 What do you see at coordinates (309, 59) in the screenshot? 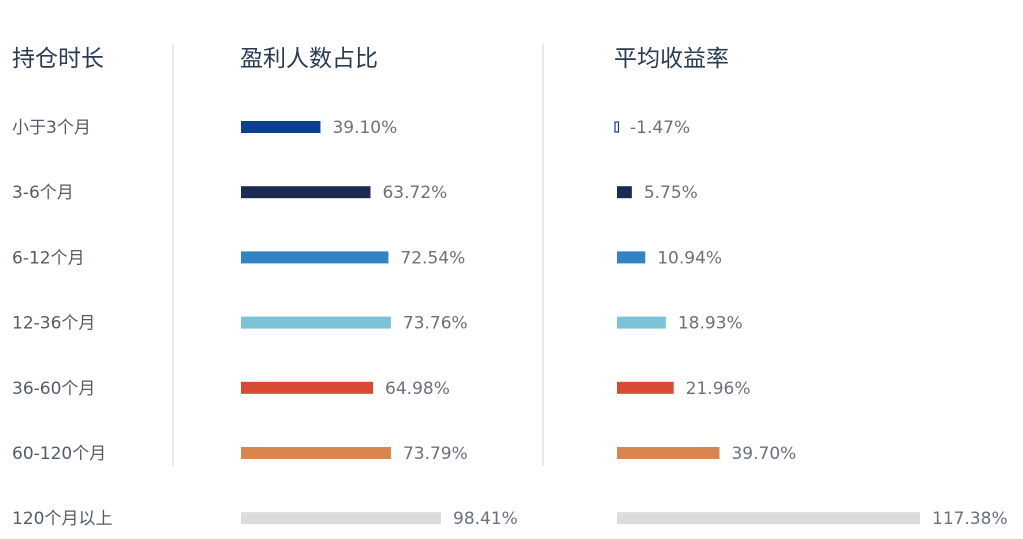
I see `header-profit-ratio: 盈利人数占比` at bounding box center [309, 59].